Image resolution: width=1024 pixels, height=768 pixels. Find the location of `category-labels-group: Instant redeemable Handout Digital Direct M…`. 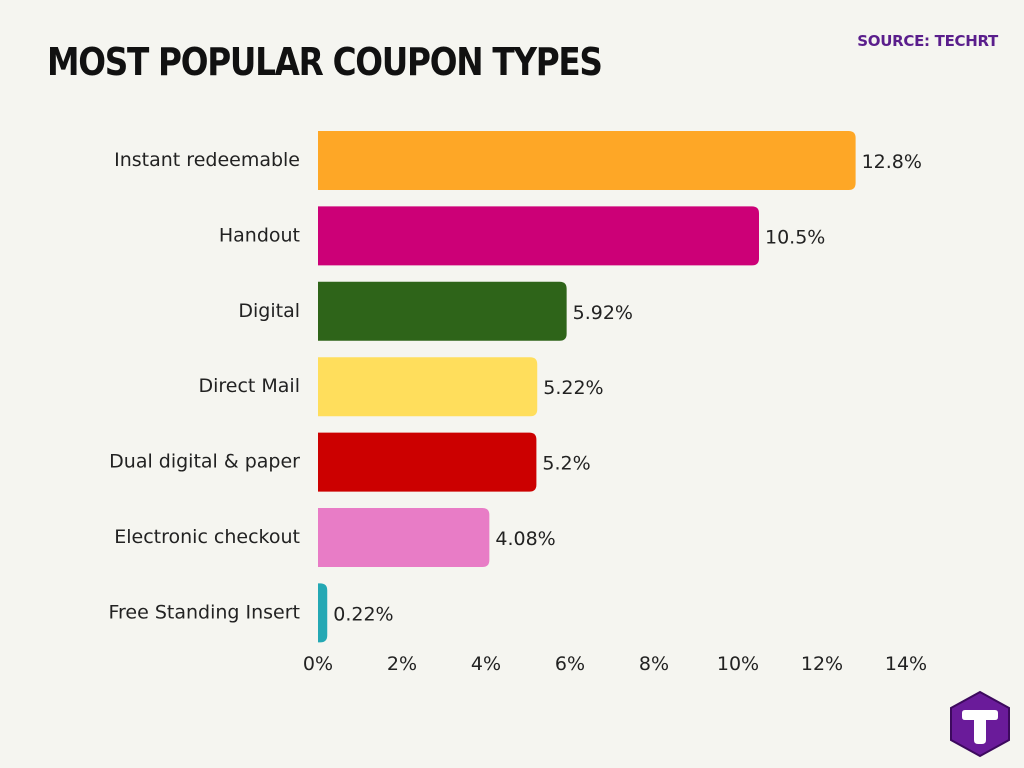

category-labels-group: Instant redeemable Handout Digital Direct M… is located at coordinates (204, 386).